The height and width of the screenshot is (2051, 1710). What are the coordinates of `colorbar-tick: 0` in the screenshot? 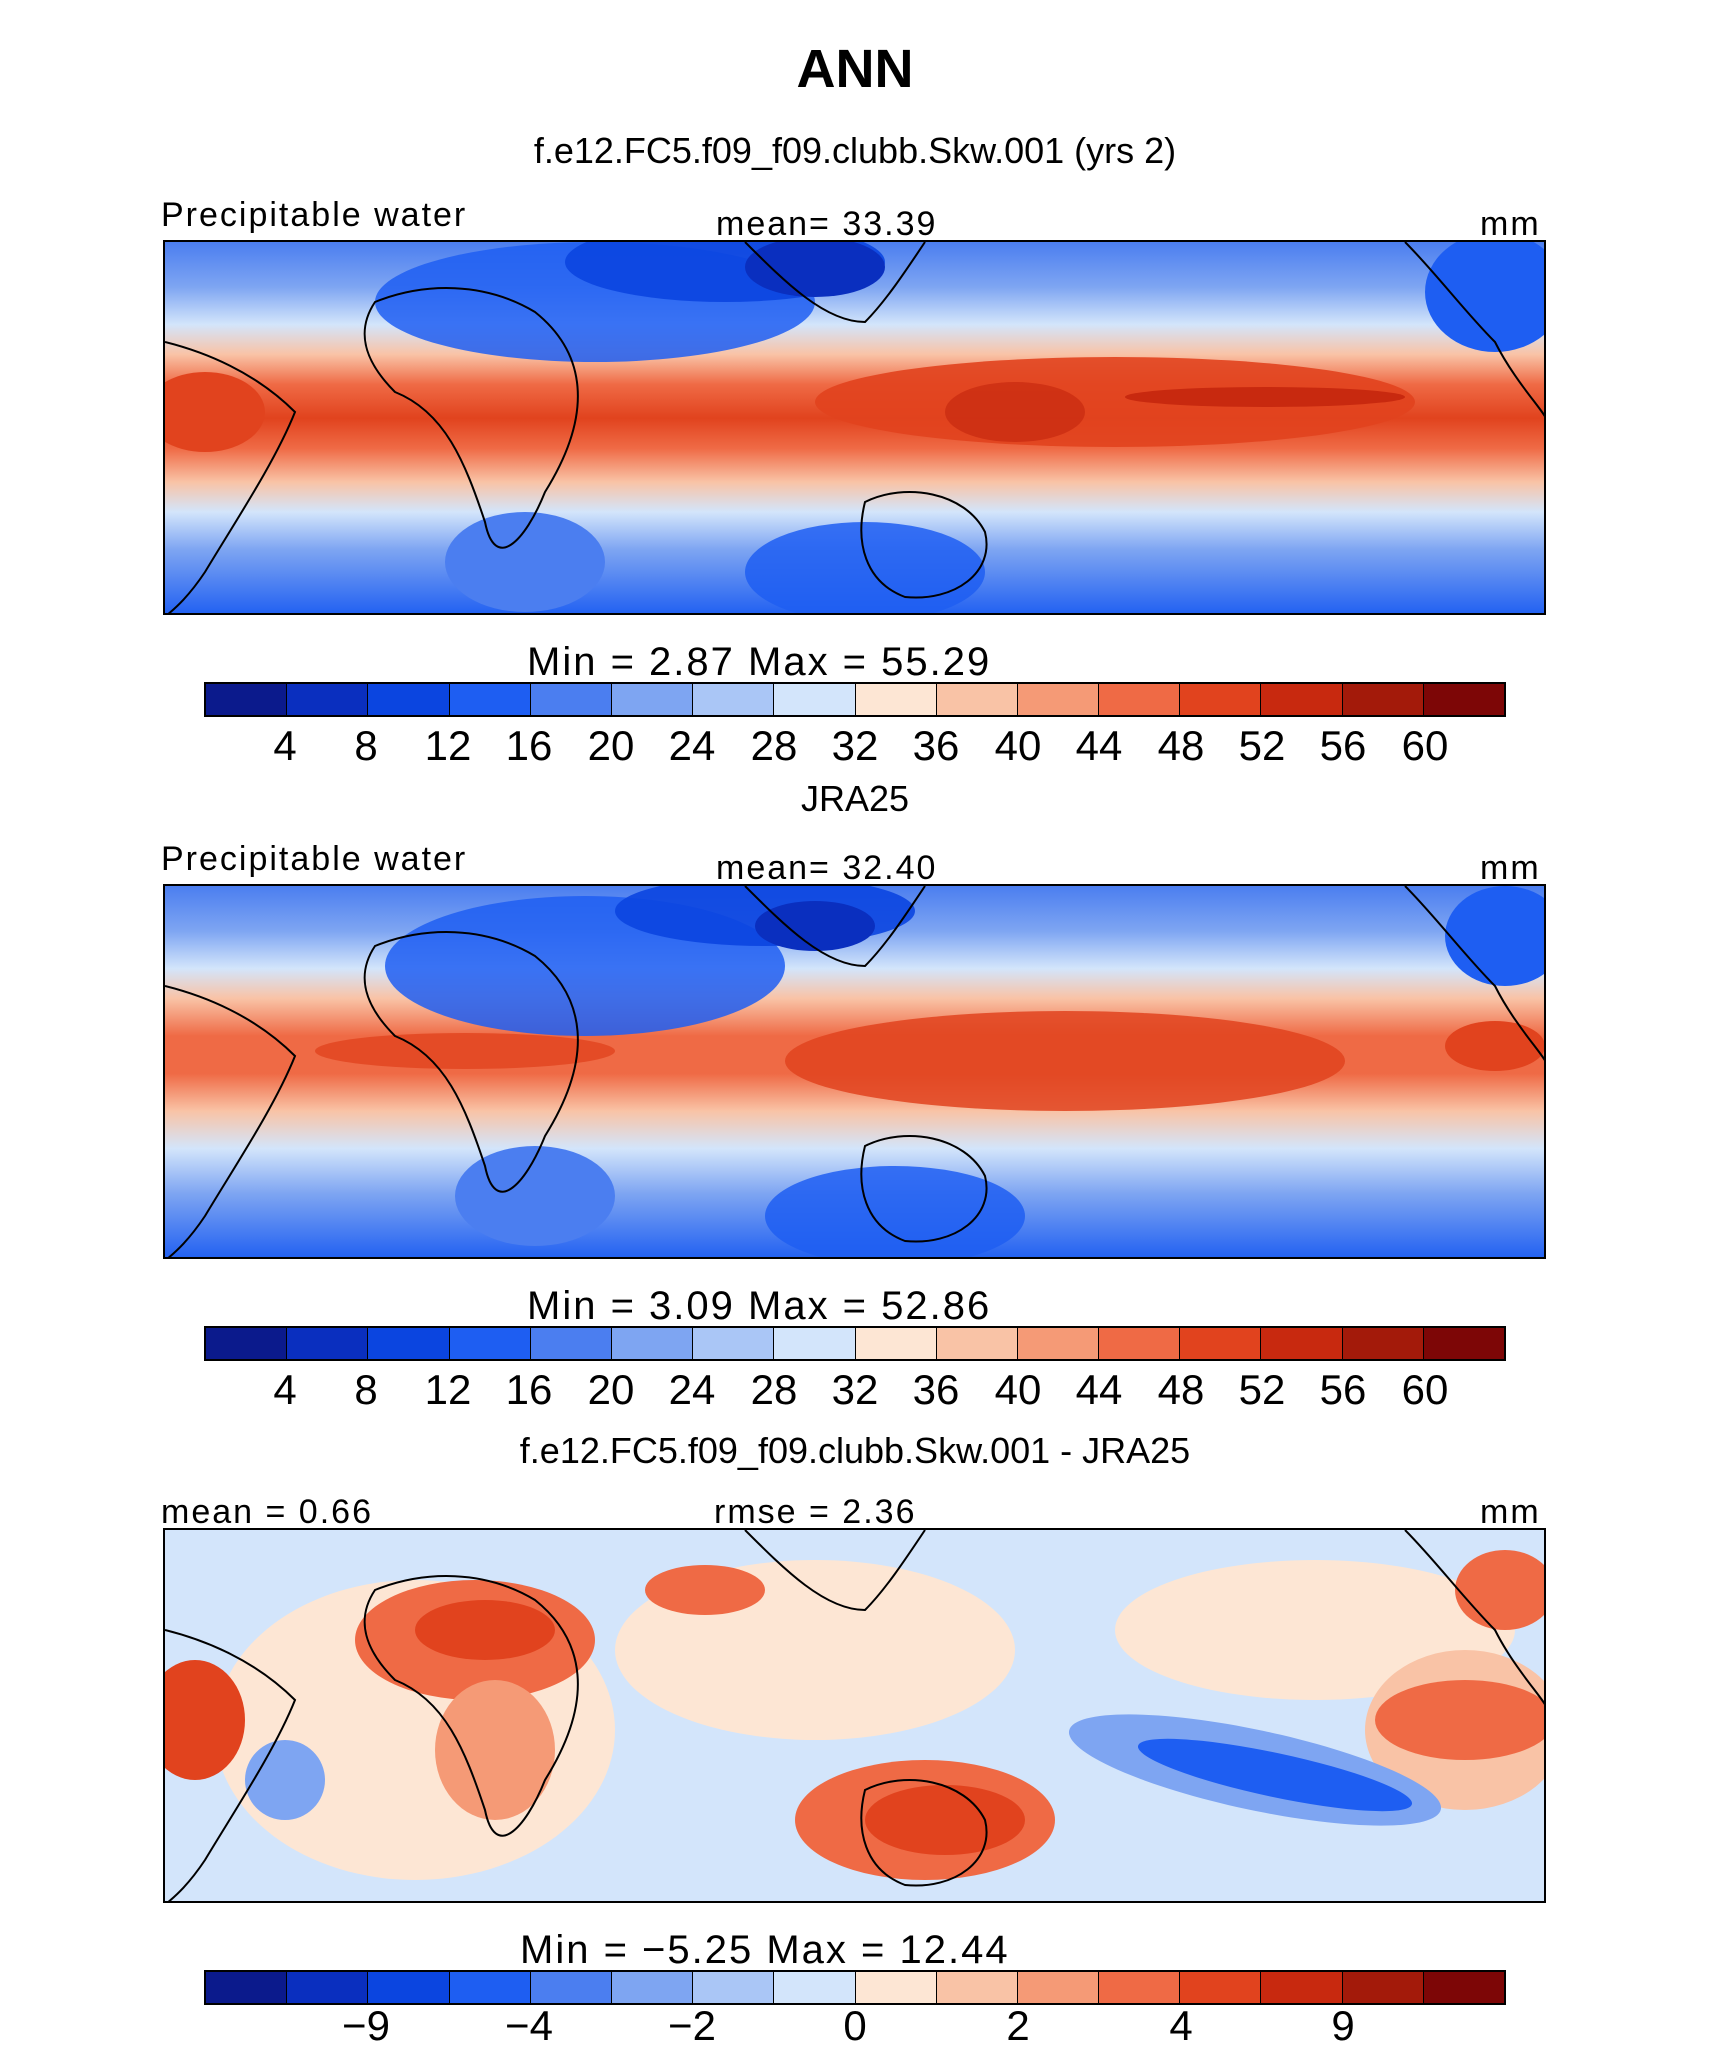 It's located at (855, 2025).